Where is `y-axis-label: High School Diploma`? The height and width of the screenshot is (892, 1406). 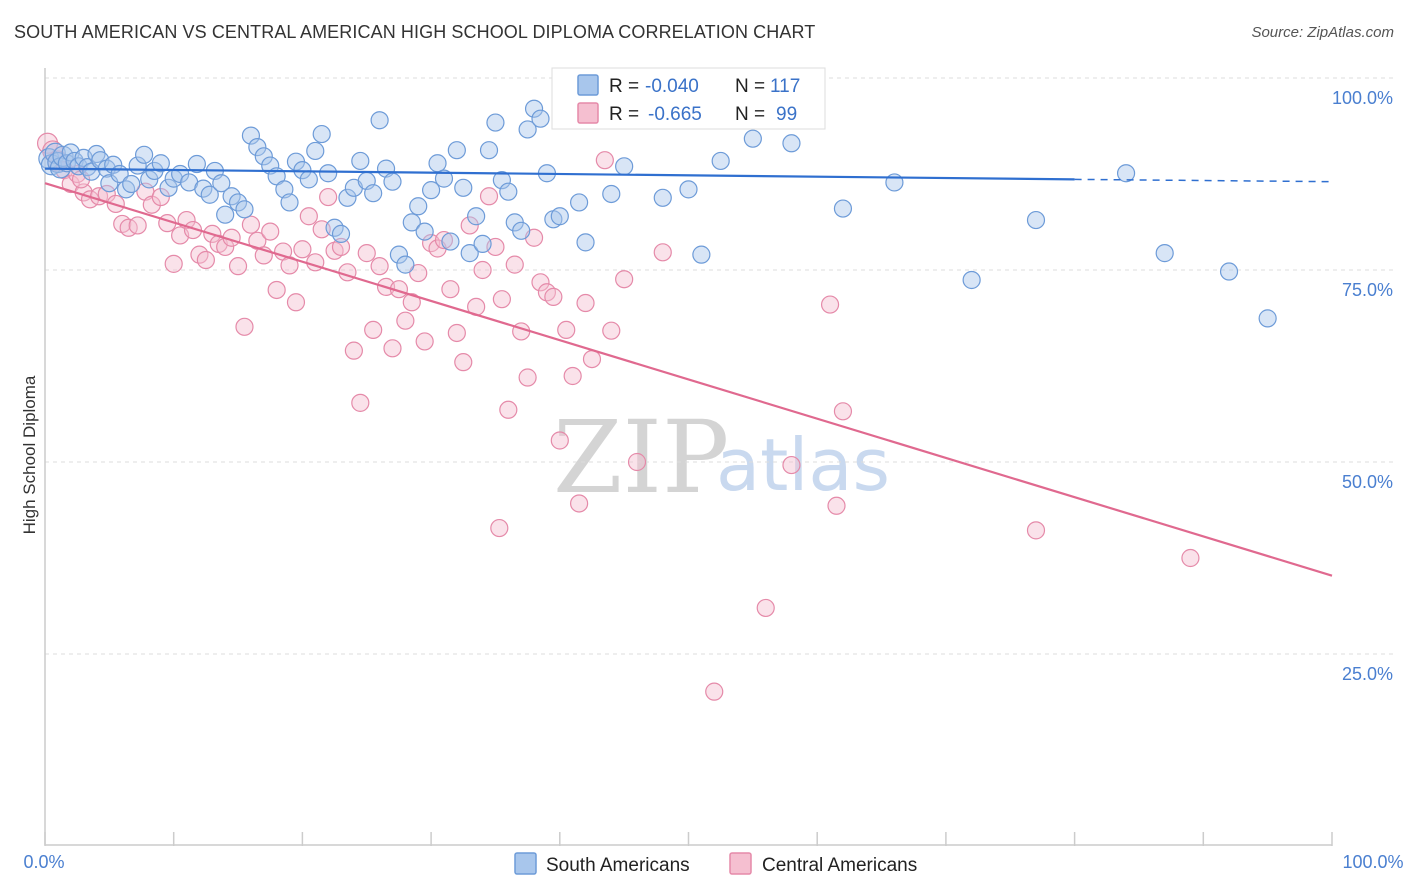
y-axis-label: High School Diploma is located at coordinates (29, 454).